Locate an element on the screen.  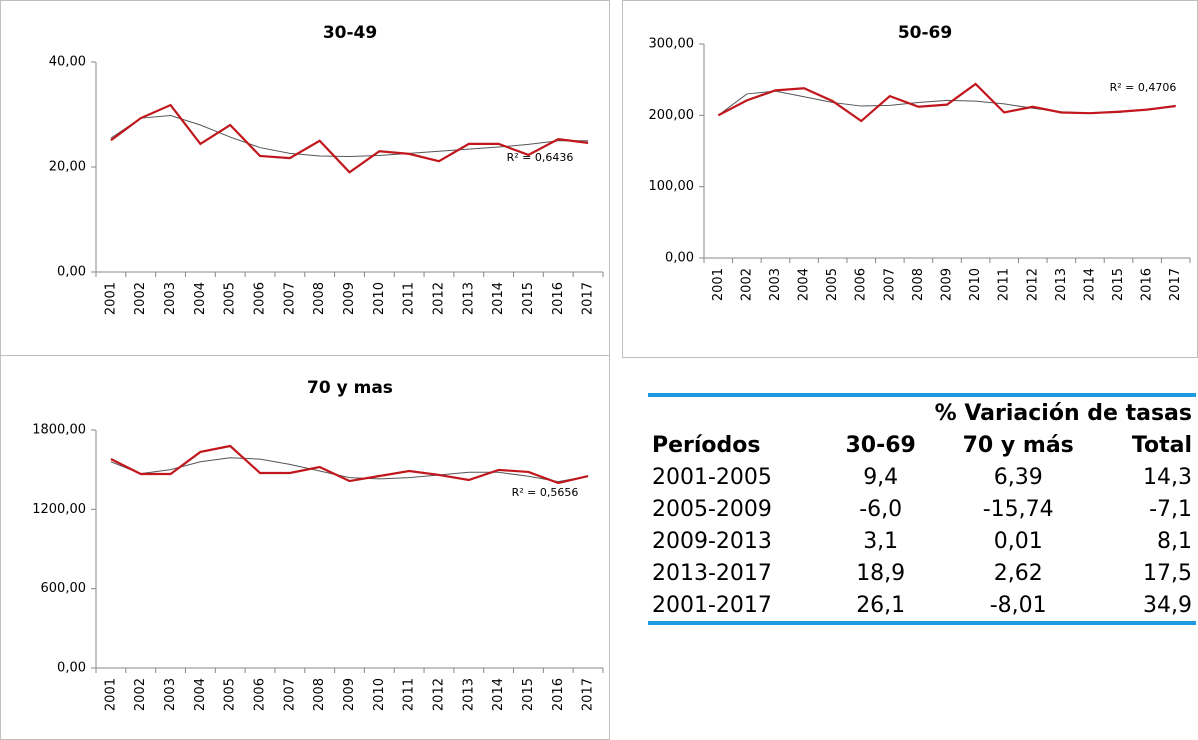
annotation: R² = 0,6436 is located at coordinates (540, 157).